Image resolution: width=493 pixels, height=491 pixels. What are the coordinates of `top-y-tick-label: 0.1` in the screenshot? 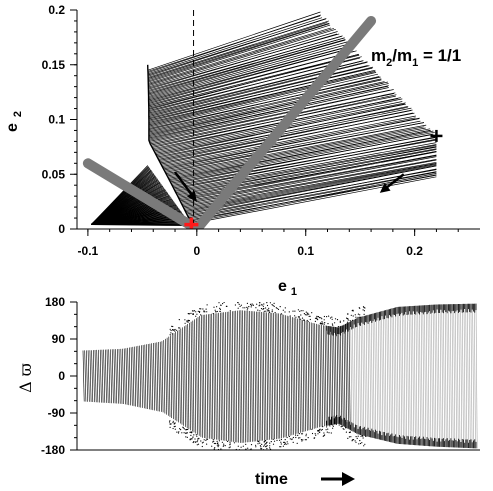 It's located at (56, 120).